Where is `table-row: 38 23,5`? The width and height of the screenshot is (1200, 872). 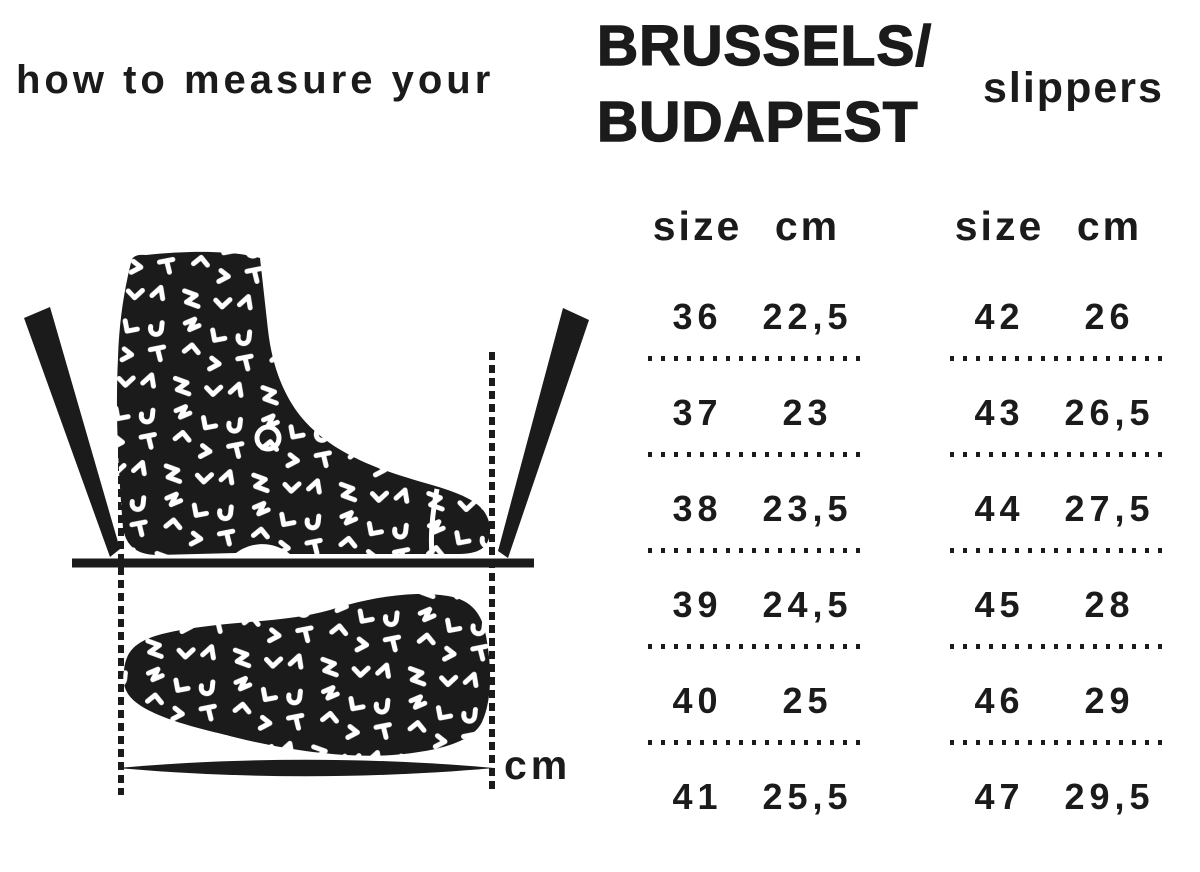
table-row: 38 23,5 is located at coordinates (758, 536).